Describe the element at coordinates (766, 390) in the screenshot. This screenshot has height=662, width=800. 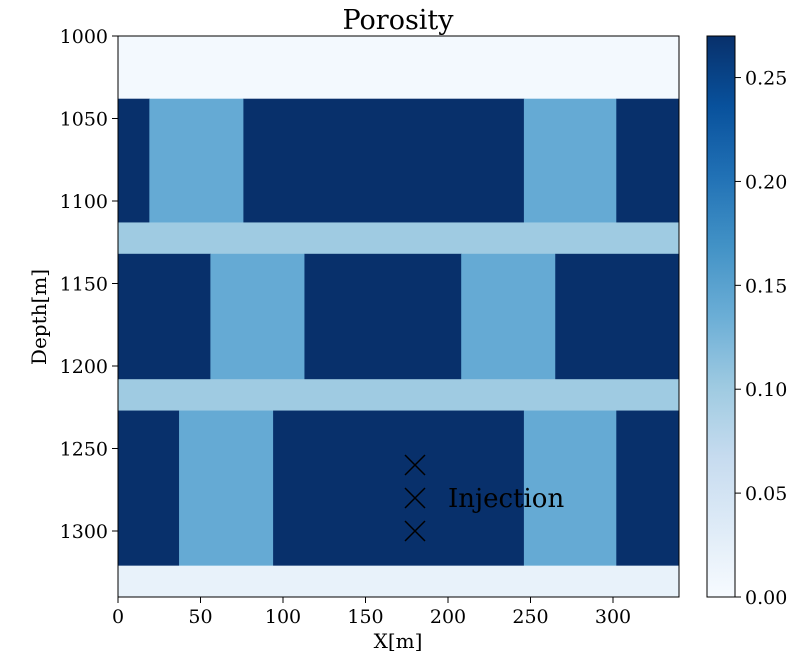
I see `colorbar-tick-label: 0.10` at that location.